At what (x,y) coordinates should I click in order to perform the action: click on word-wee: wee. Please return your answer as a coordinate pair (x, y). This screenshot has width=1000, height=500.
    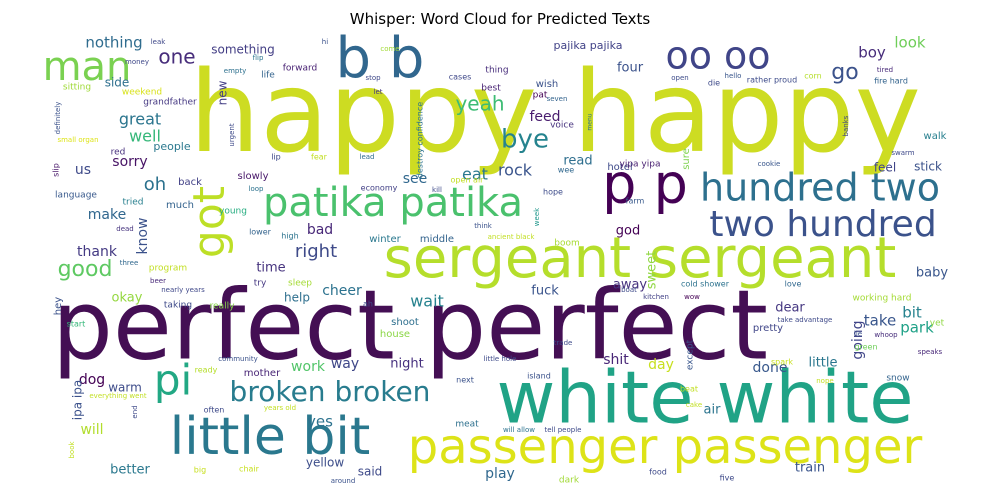
    Looking at the image, I should click on (566, 170).